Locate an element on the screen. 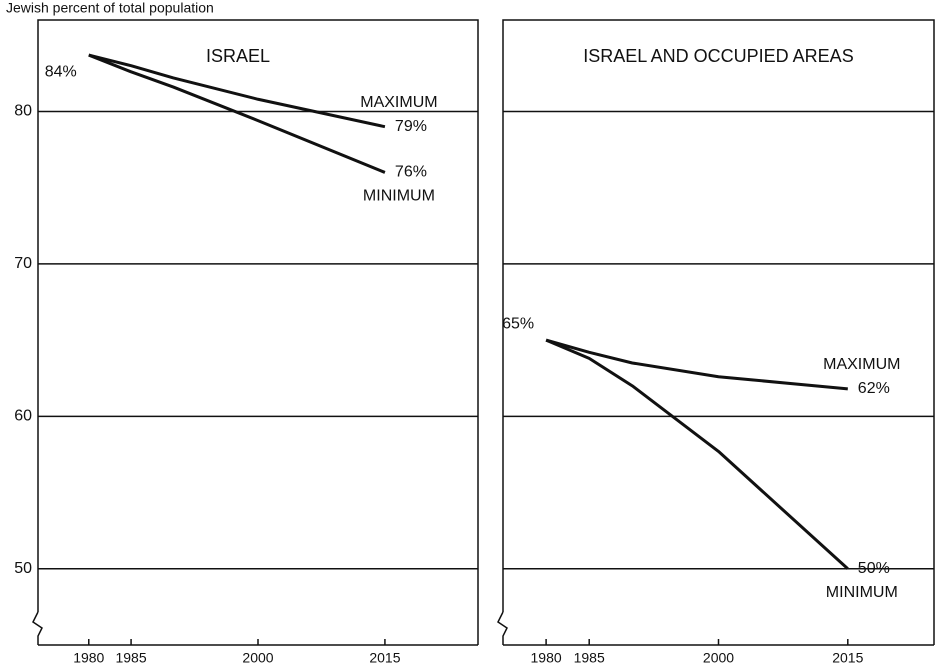 The width and height of the screenshot is (935, 667). value-label: 76% is located at coordinates (411, 172).